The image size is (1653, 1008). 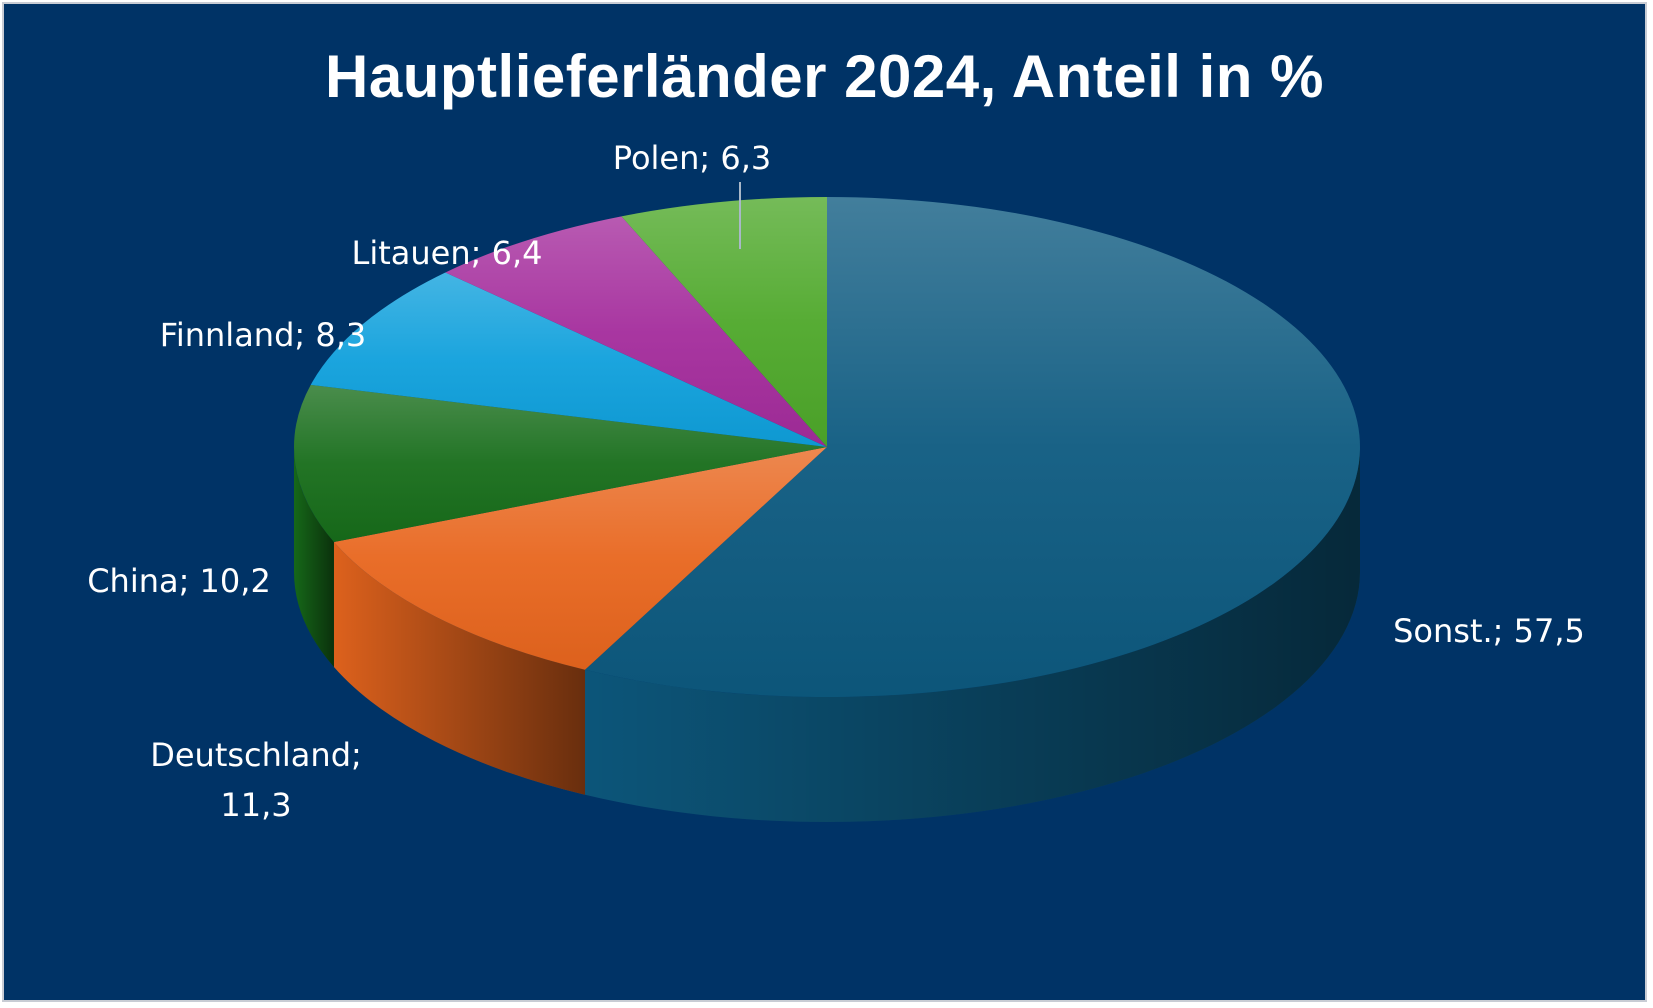 I want to click on pie-slice-litauen, so click(x=636, y=331).